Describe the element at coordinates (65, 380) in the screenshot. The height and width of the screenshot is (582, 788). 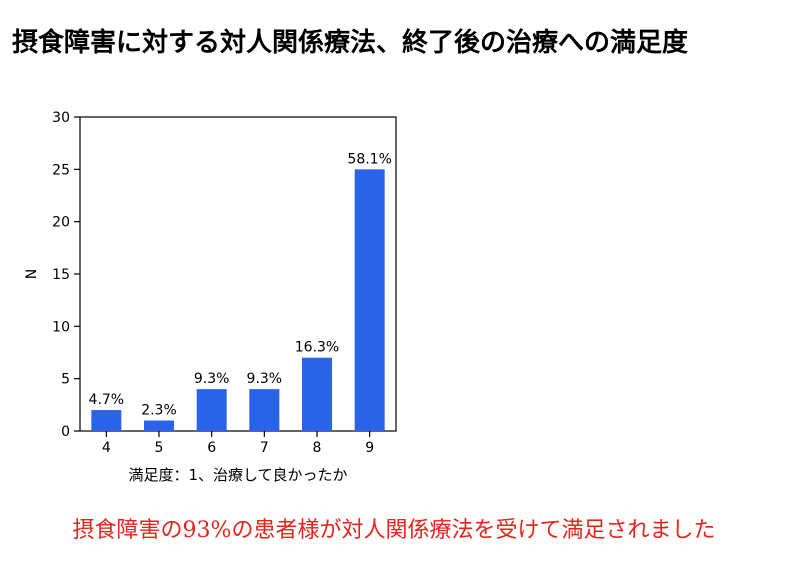
I see `y-tick-label: 5` at that location.